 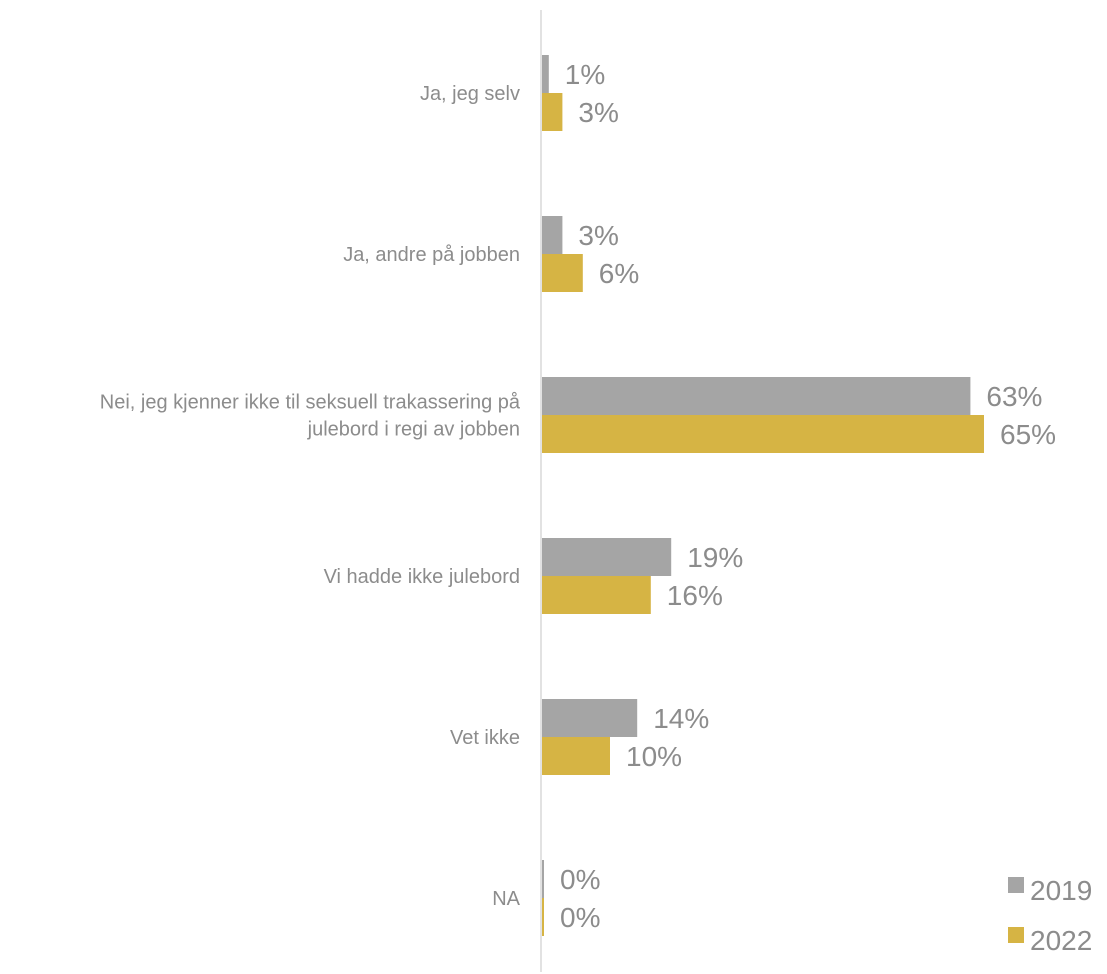 What do you see at coordinates (1061, 940) in the screenshot?
I see `legend-label-2022: 2022` at bounding box center [1061, 940].